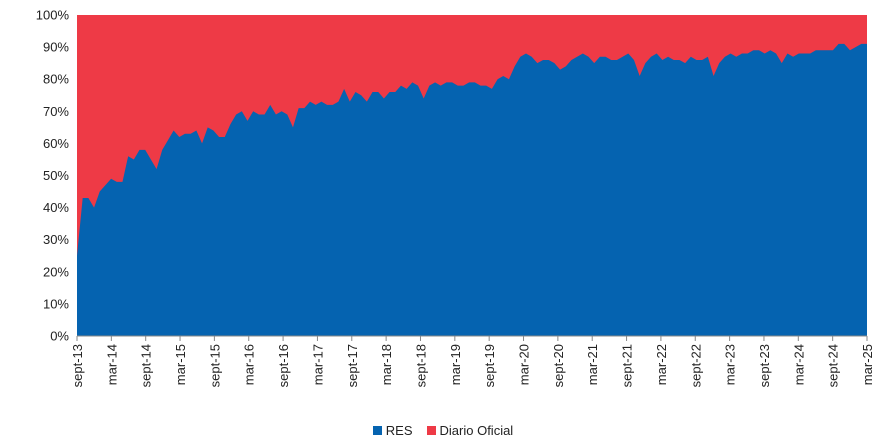  I want to click on x-tick-label: sept-13, so click(77, 365).